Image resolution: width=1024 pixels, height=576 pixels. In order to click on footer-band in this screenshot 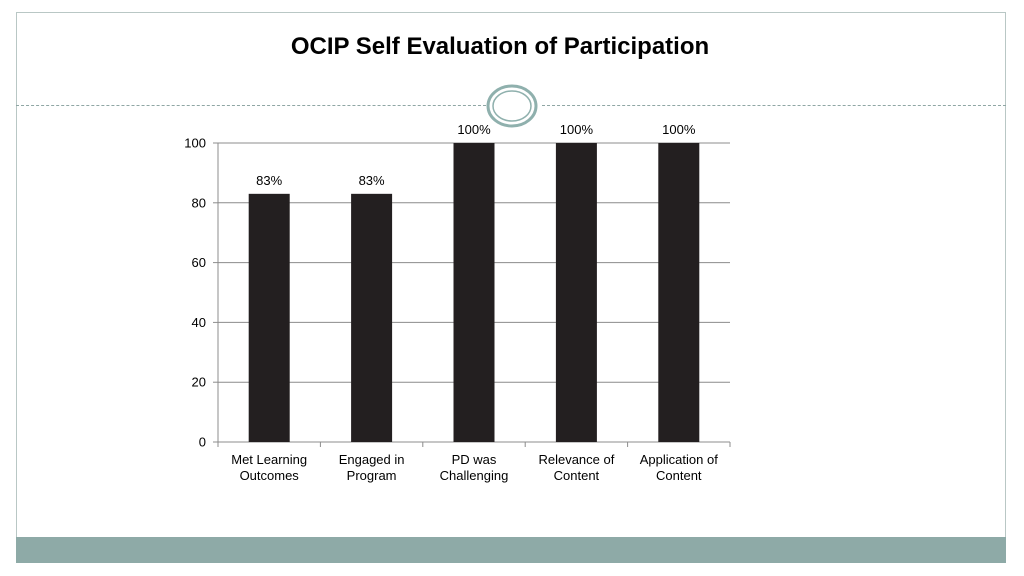, I will do `click(511, 550)`.